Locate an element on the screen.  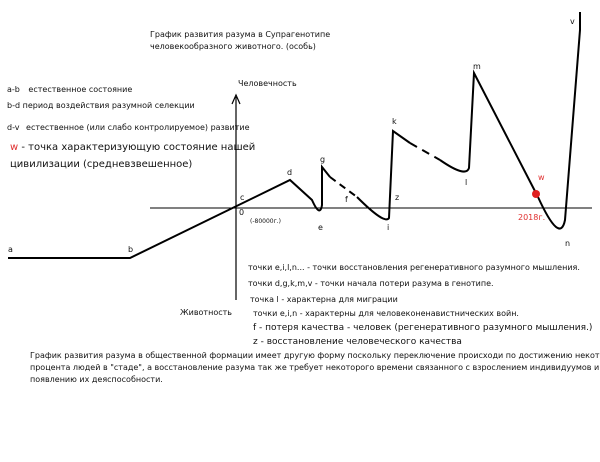
point-label: c is located at coordinates (242, 197).